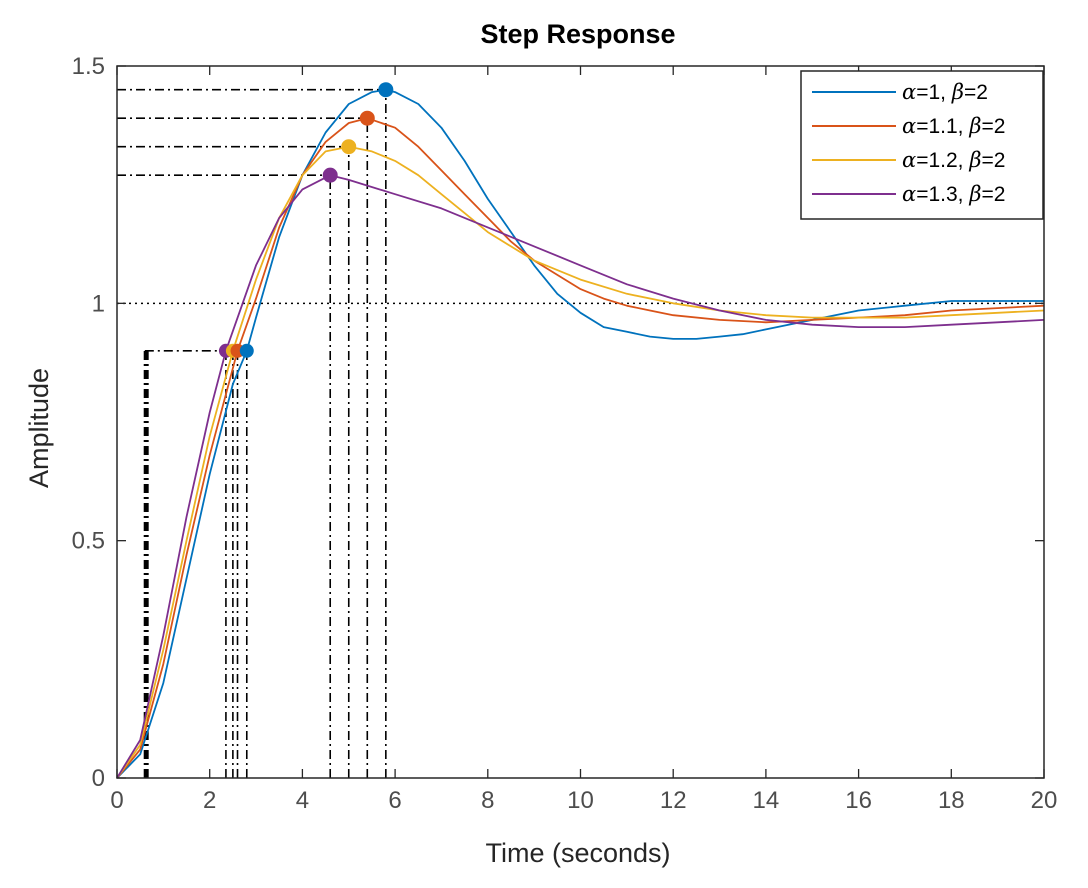  Describe the element at coordinates (953, 160) in the screenshot. I see `legend-label-3: α=1.2, β=2` at that location.